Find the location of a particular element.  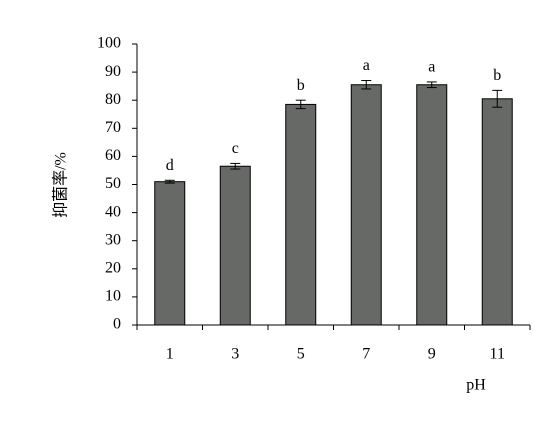

x-tick-label: 9 is located at coordinates (432, 354).